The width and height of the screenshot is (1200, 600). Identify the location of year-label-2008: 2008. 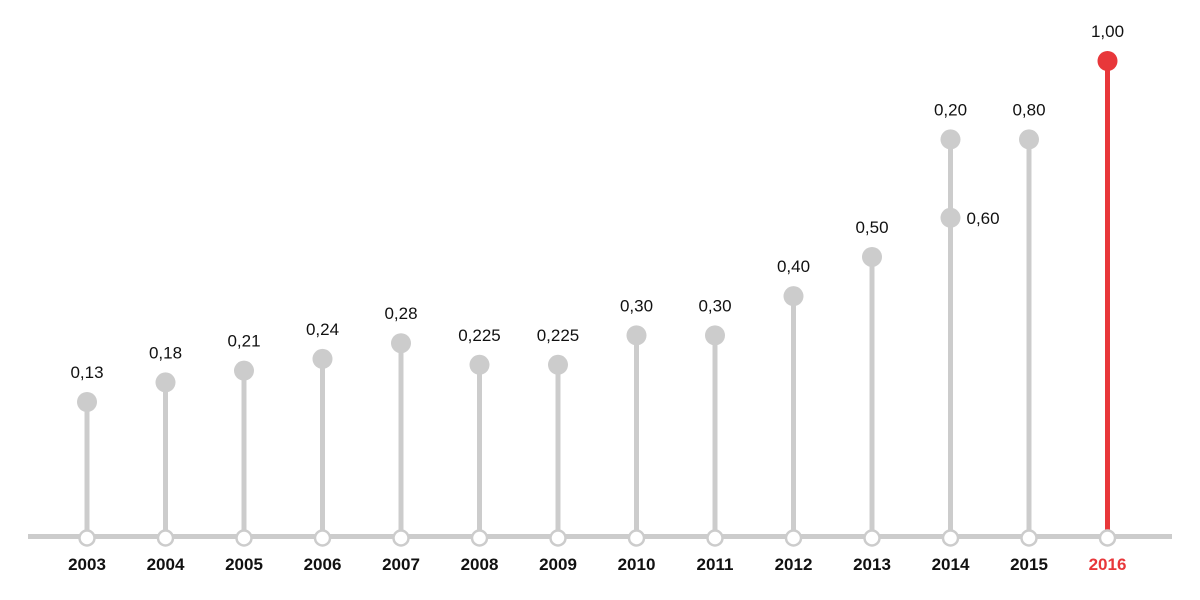
(480, 564).